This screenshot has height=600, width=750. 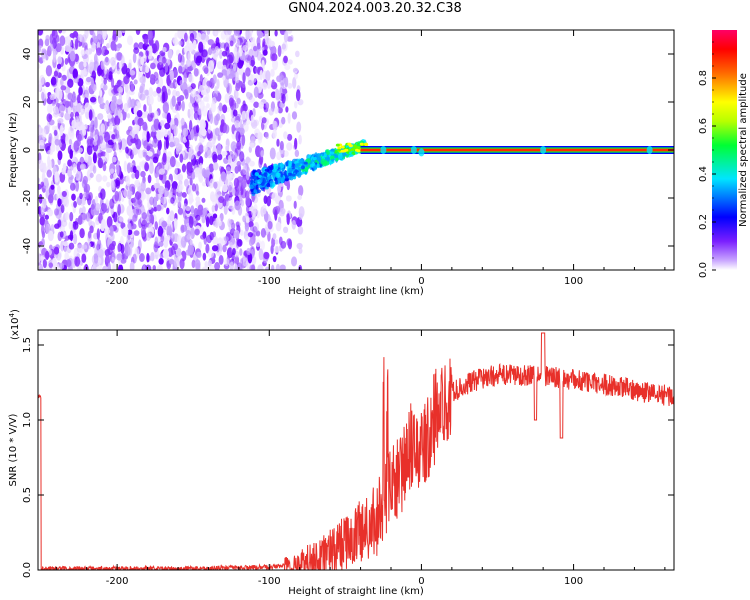 I want to click on carrier-blob, so click(x=421, y=152).